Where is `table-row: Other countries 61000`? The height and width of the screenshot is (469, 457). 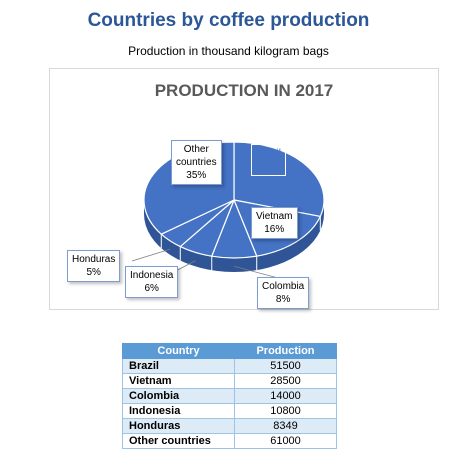 table-row: Other countries 61000 is located at coordinates (229, 441).